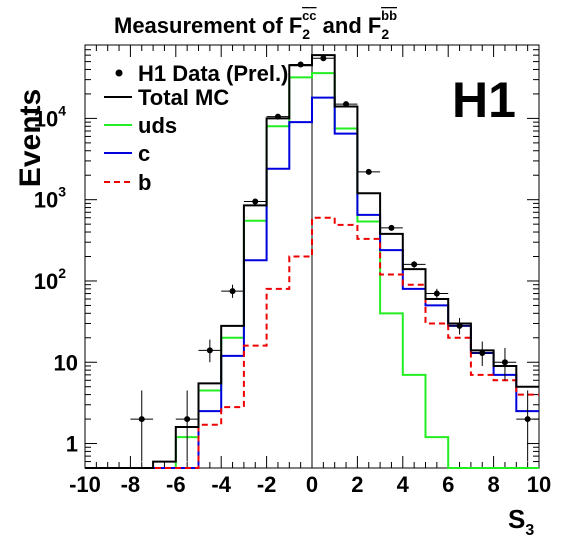  What do you see at coordinates (50, 198) in the screenshot?
I see `y-tick-label: 10³` at bounding box center [50, 198].